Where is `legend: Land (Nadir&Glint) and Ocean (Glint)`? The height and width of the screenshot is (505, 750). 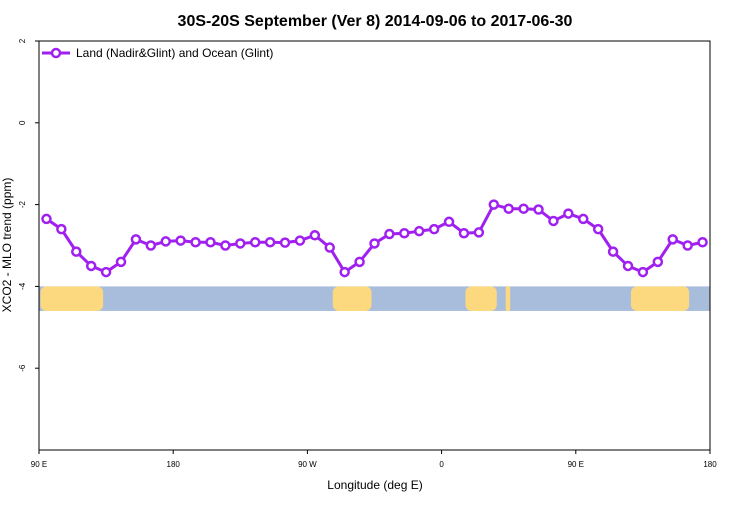
legend: Land (Nadir&Glint) and Ocean (Glint) is located at coordinates (157, 53).